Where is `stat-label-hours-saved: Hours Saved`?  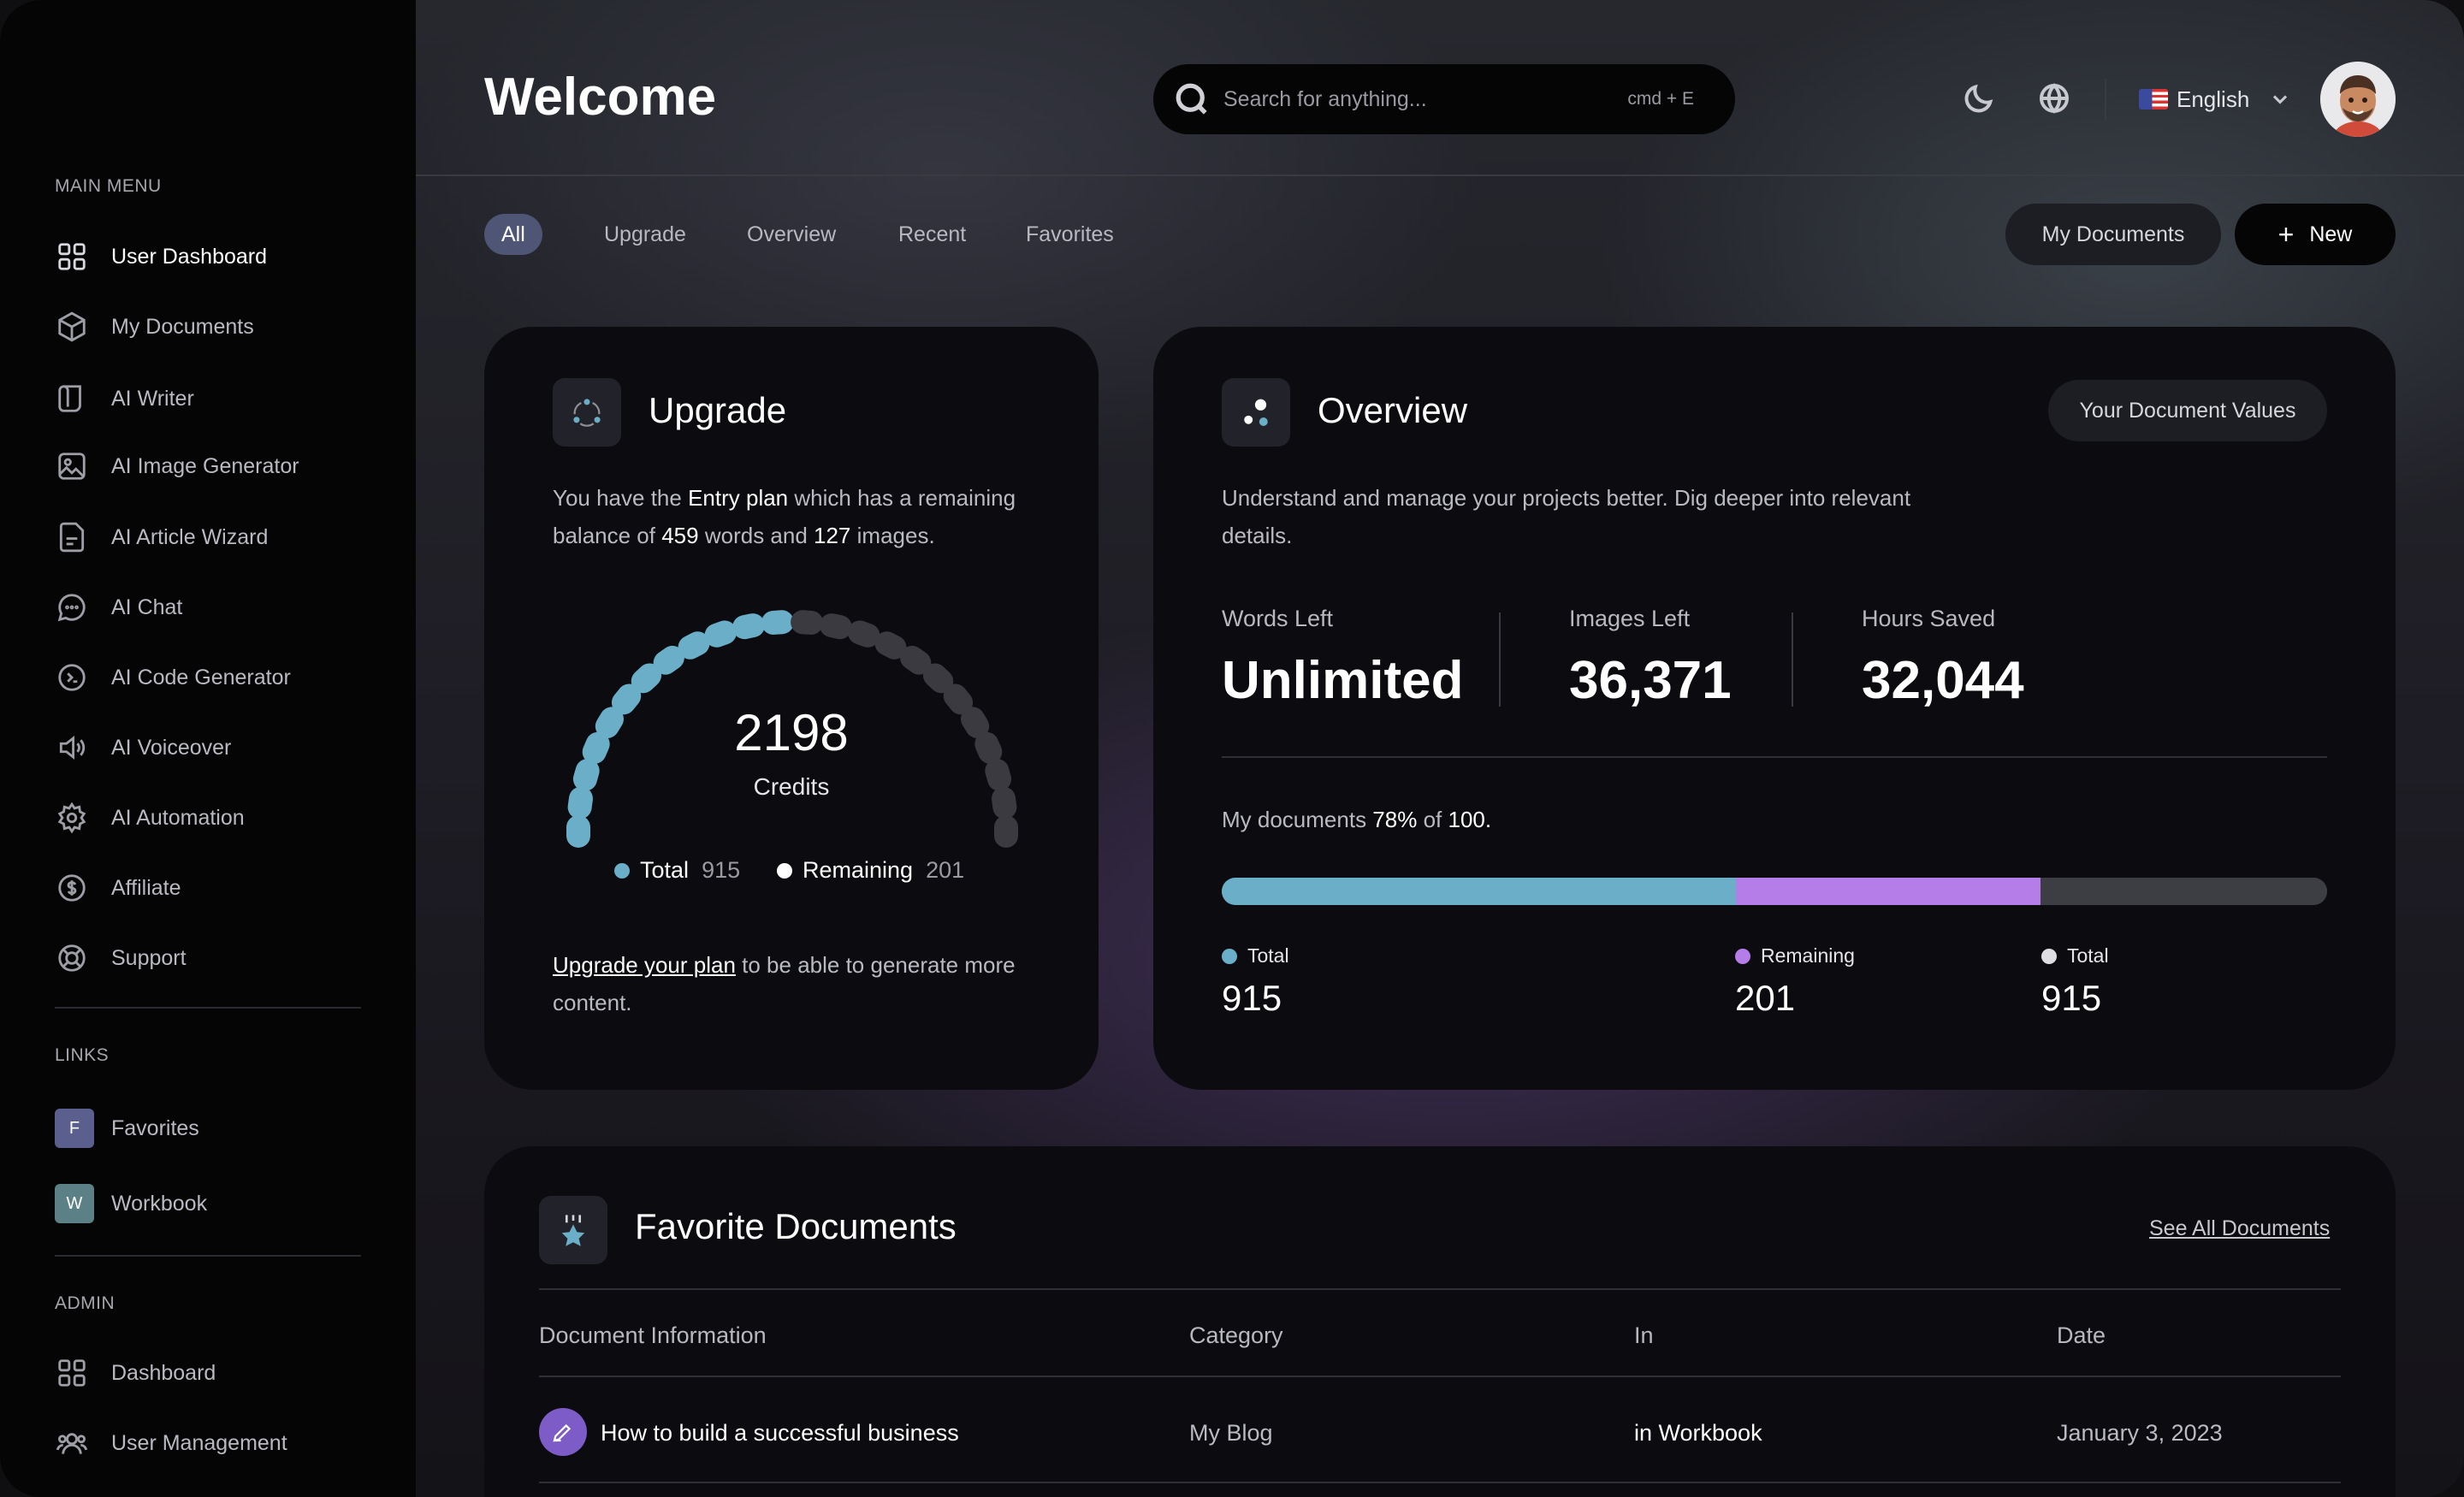 stat-label-hours-saved: Hours Saved is located at coordinates (1929, 618).